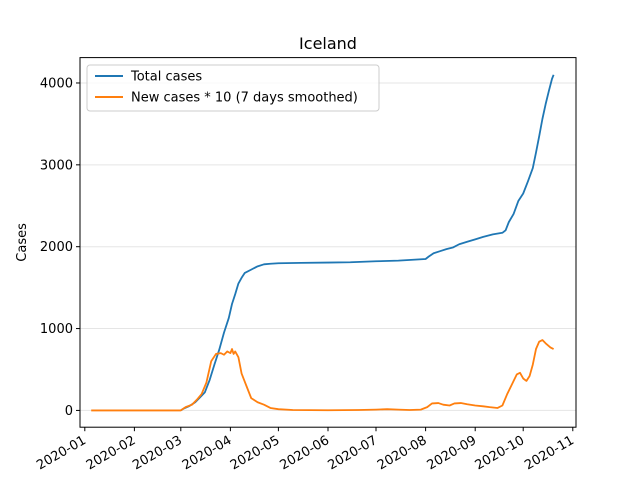  Describe the element at coordinates (56, 83) in the screenshot. I see `y-tick-label: 4000` at that location.